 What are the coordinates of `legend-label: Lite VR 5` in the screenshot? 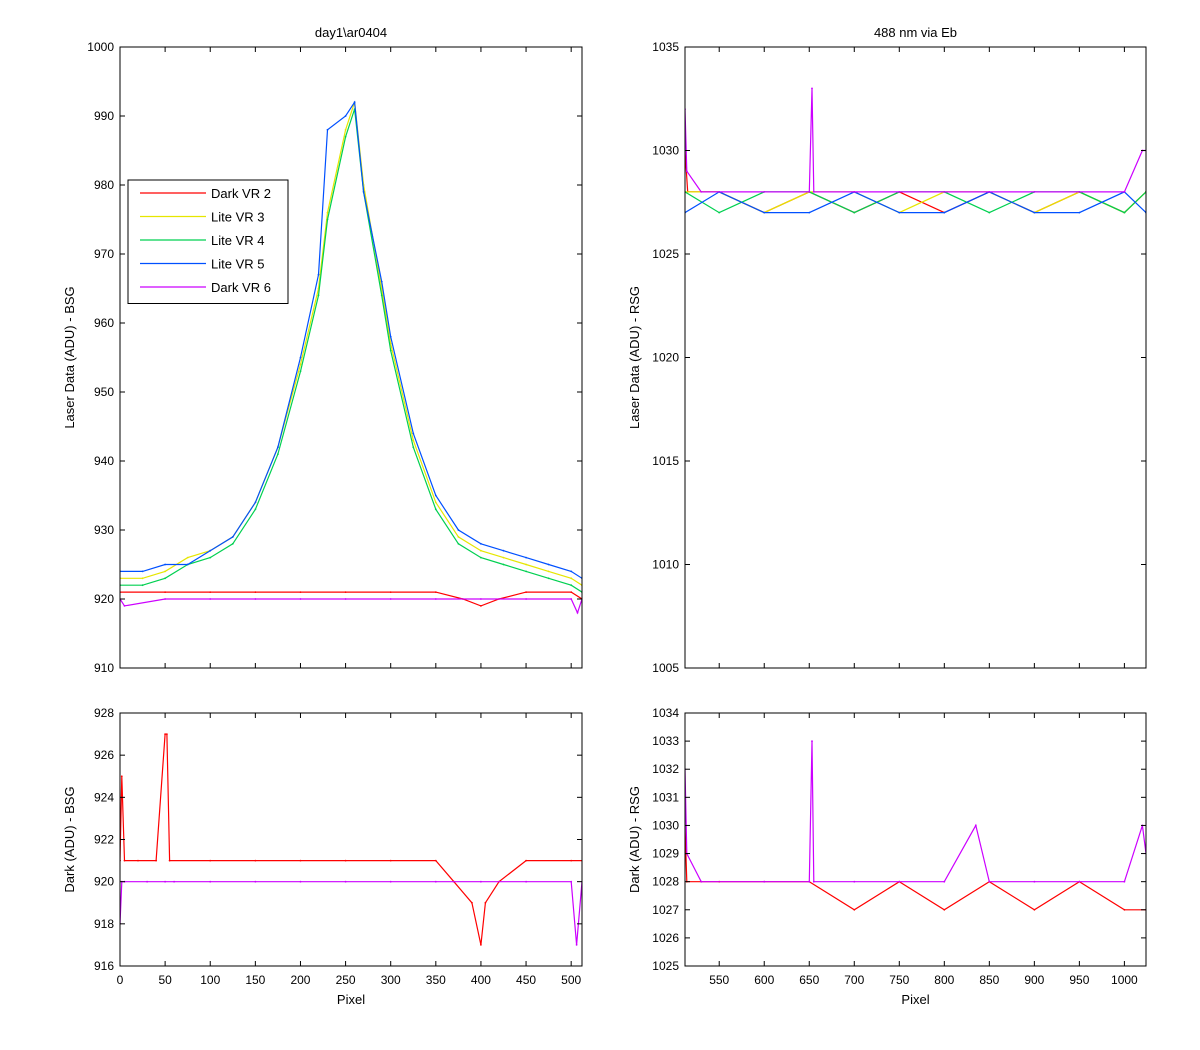 It's located at (237, 264).